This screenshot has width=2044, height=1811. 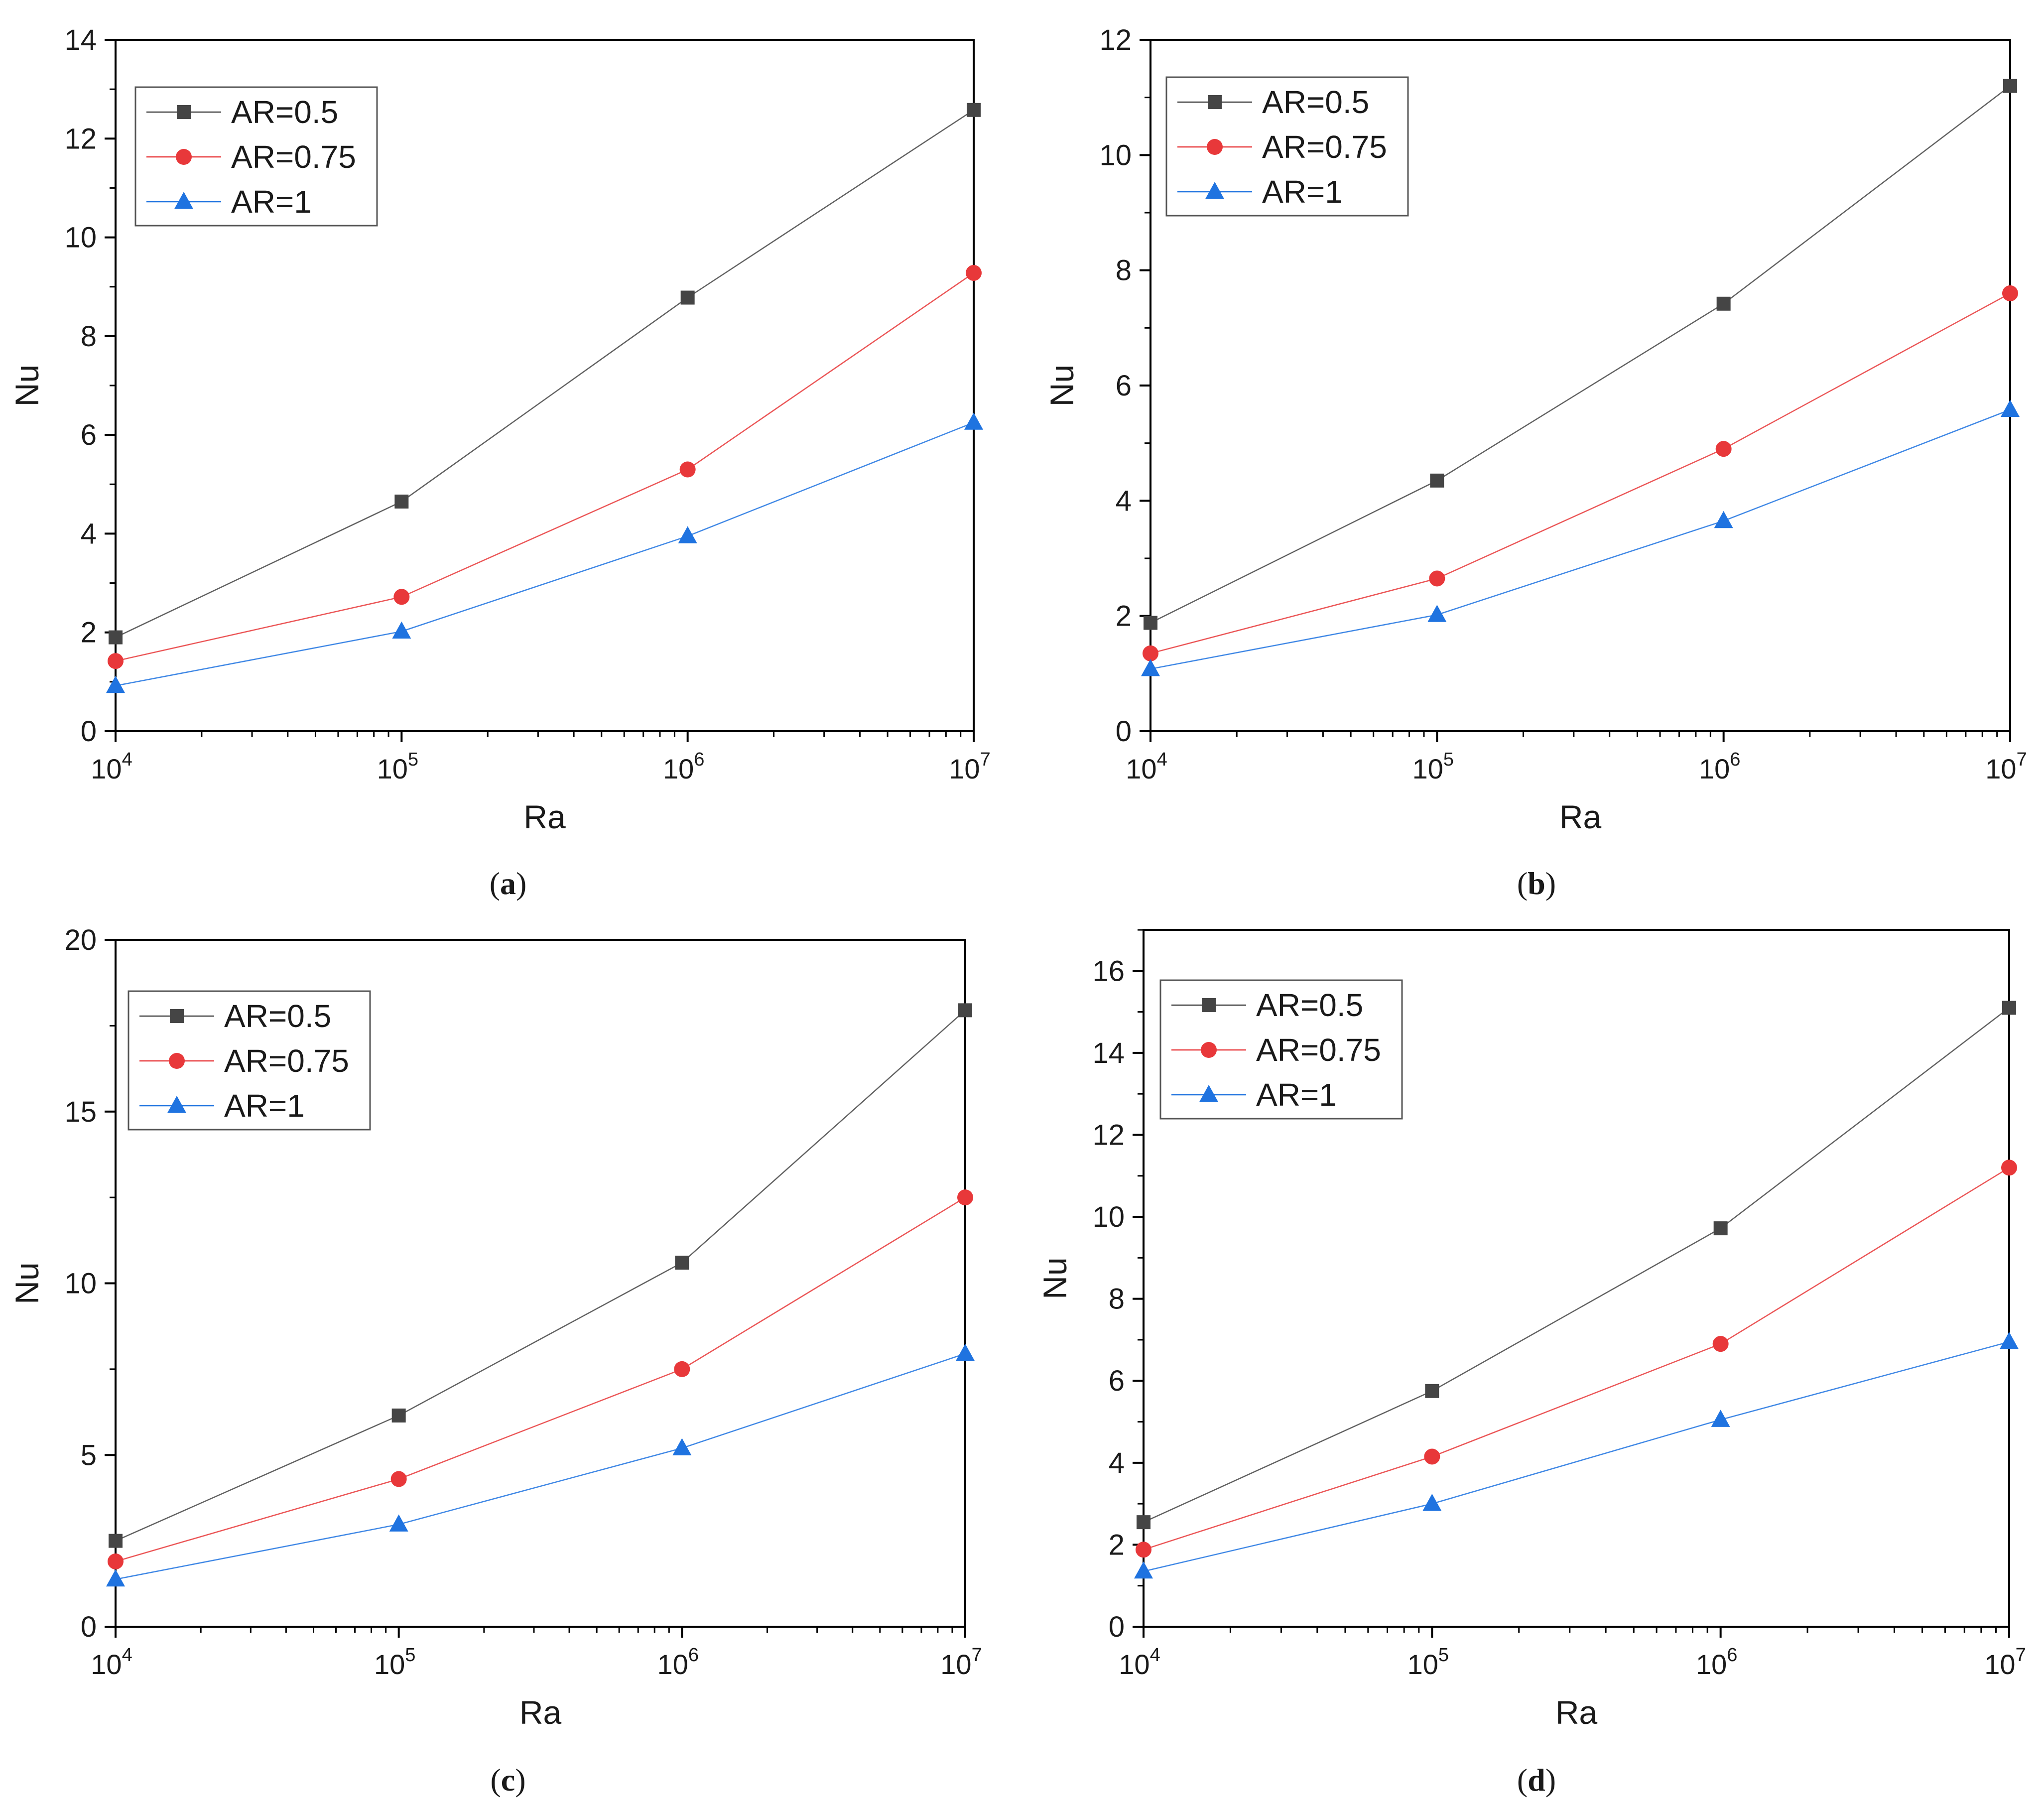 What do you see at coordinates (509, 883) in the screenshot?
I see `panel-caption: (a)` at bounding box center [509, 883].